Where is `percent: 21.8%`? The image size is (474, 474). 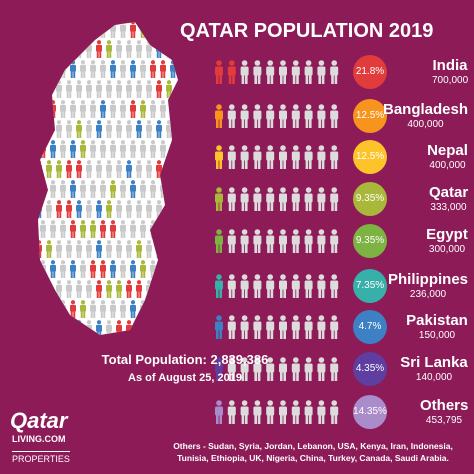
percent: 21.8% is located at coordinates (370, 71).